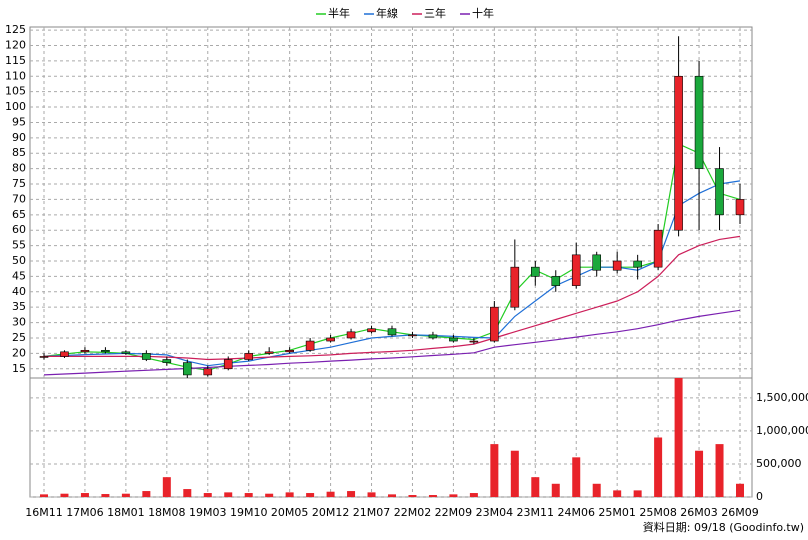 The image size is (808, 540). Describe the element at coordinates (392, 342) in the screenshot. I see `ma-line` at that location.